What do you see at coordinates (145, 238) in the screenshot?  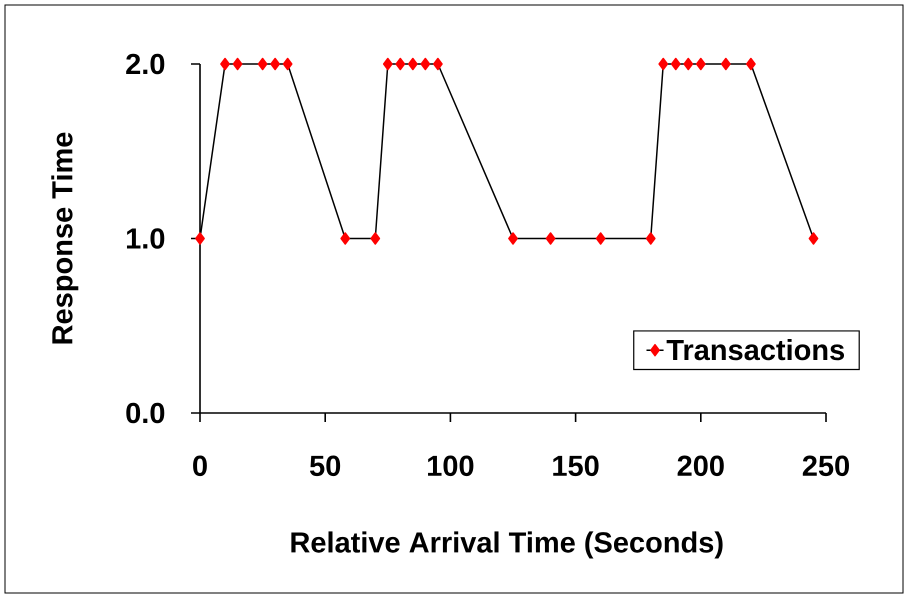 I see `y-tick-label: 1.0` at bounding box center [145, 238].